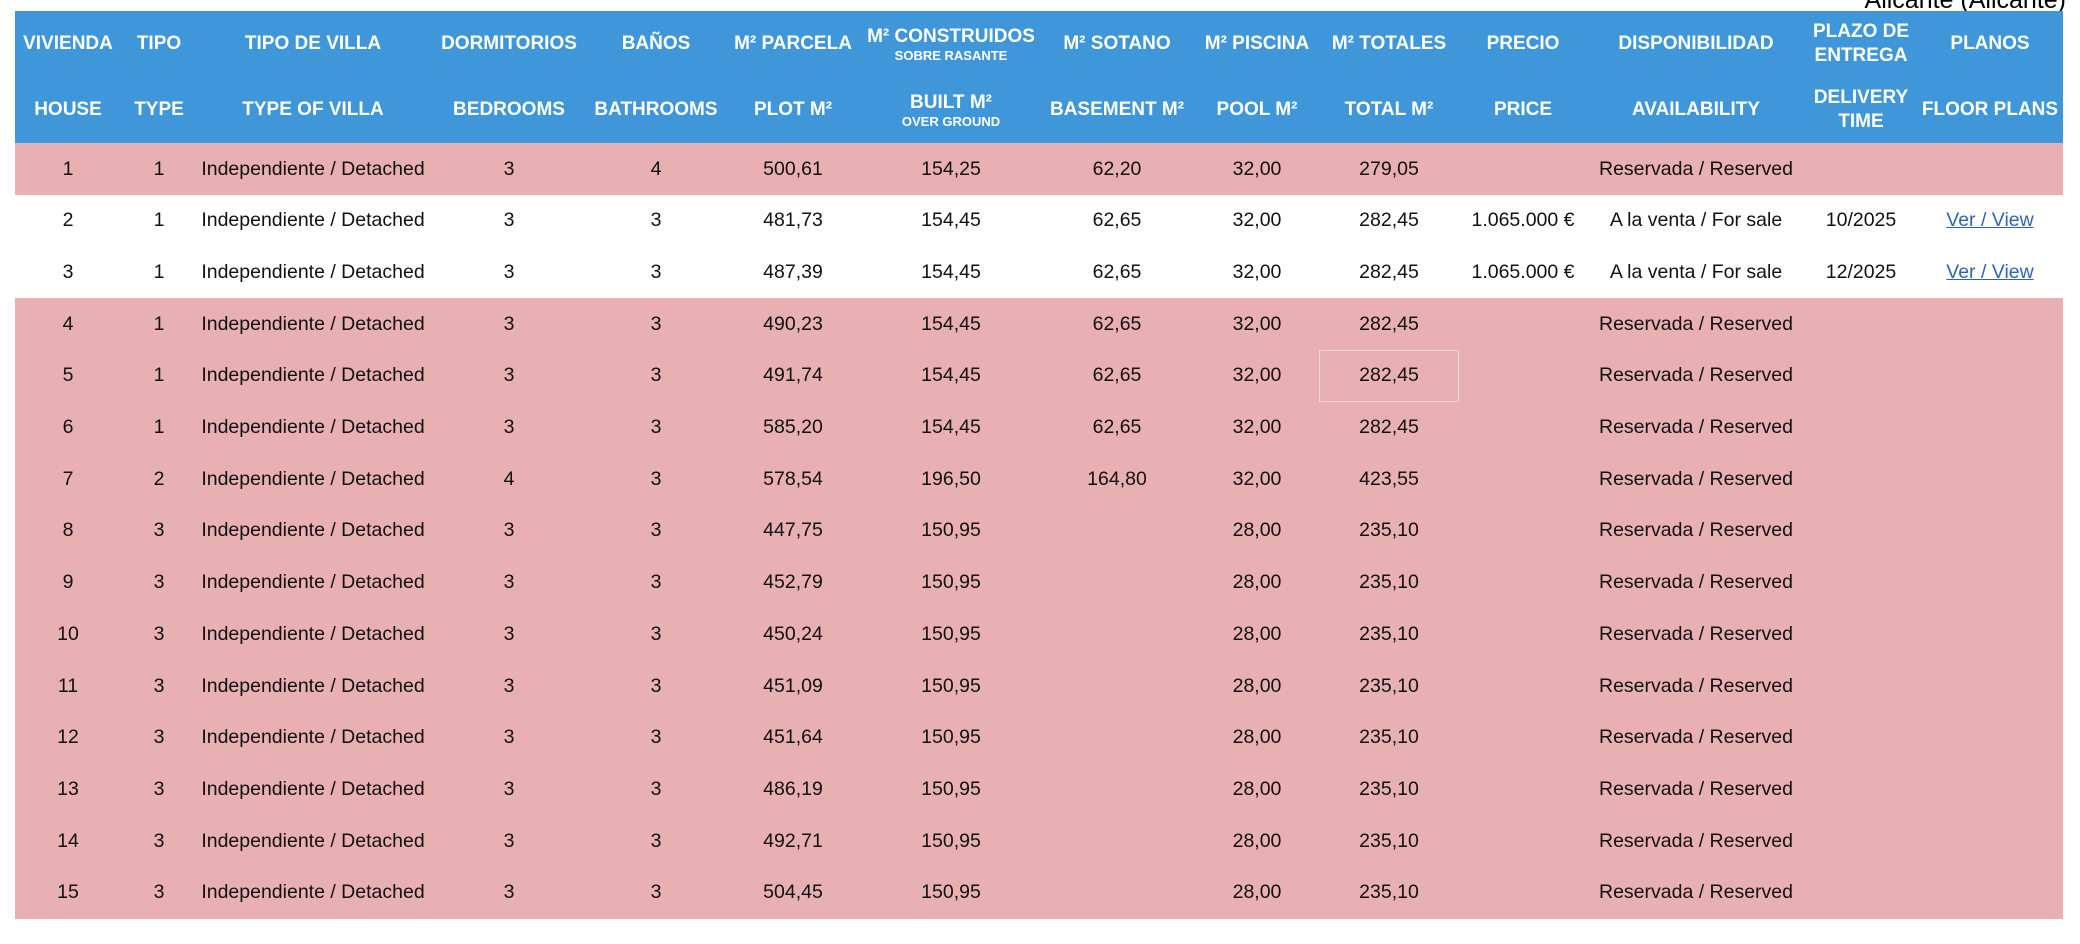 This screenshot has width=2080, height=944. Describe the element at coordinates (793, 324) in the screenshot. I see `cell-plot: 490,23` at that location.